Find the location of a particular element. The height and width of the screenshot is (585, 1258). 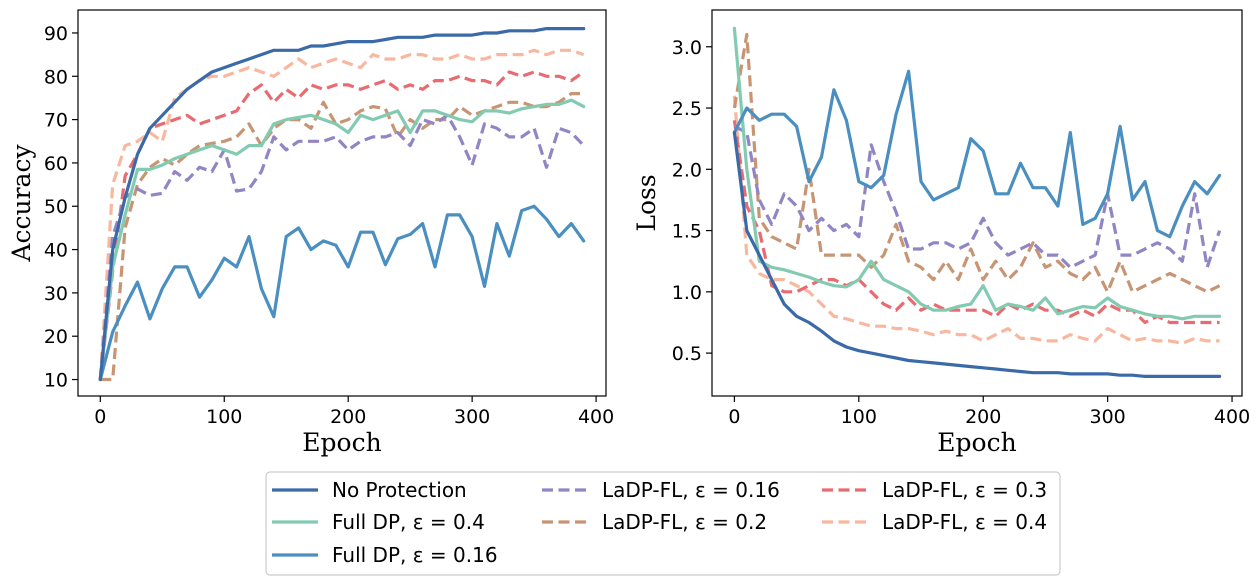

legend-item-no-protection: No Protection is located at coordinates (369, 490).